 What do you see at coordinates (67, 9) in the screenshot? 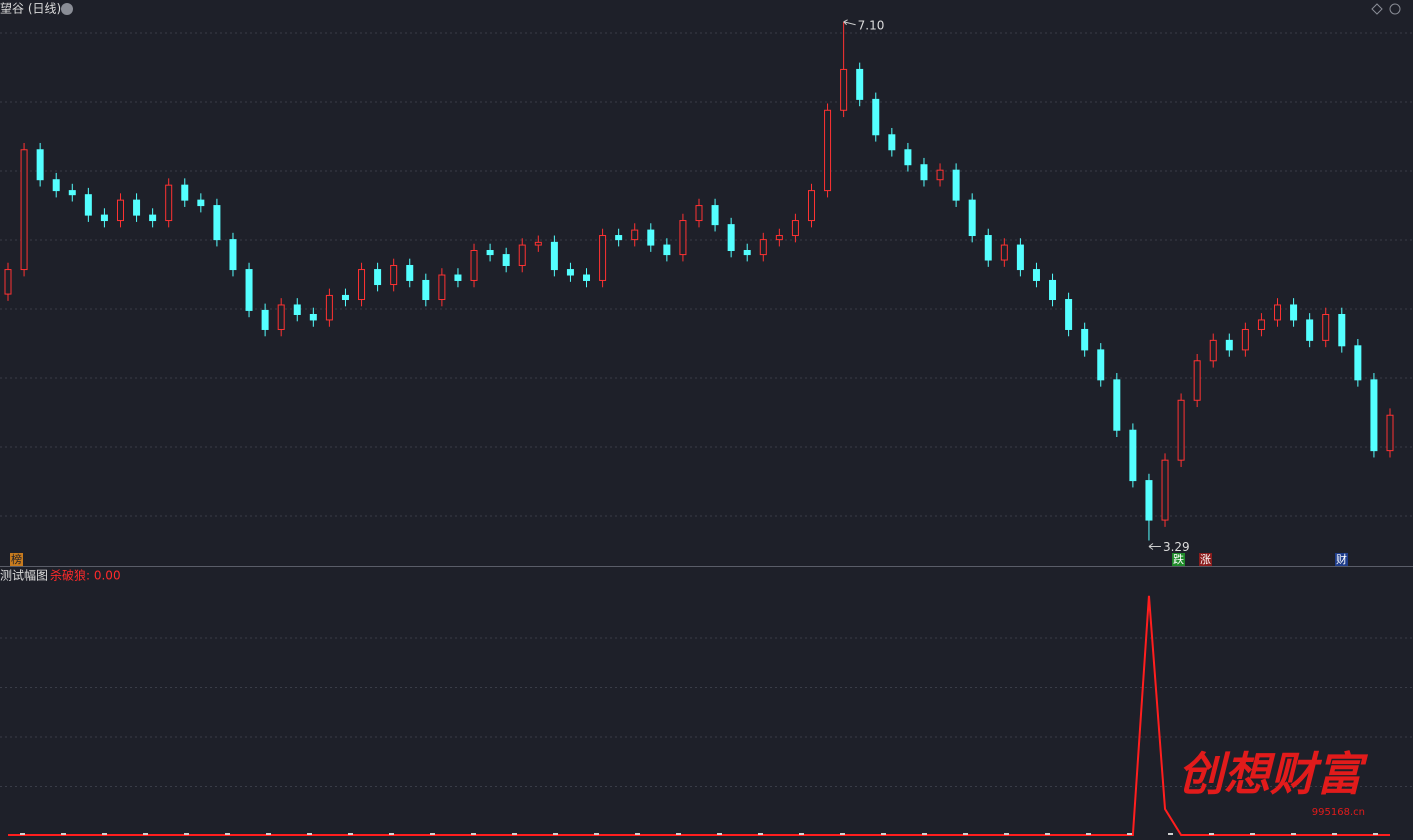
I see `menu-icon` at bounding box center [67, 9].